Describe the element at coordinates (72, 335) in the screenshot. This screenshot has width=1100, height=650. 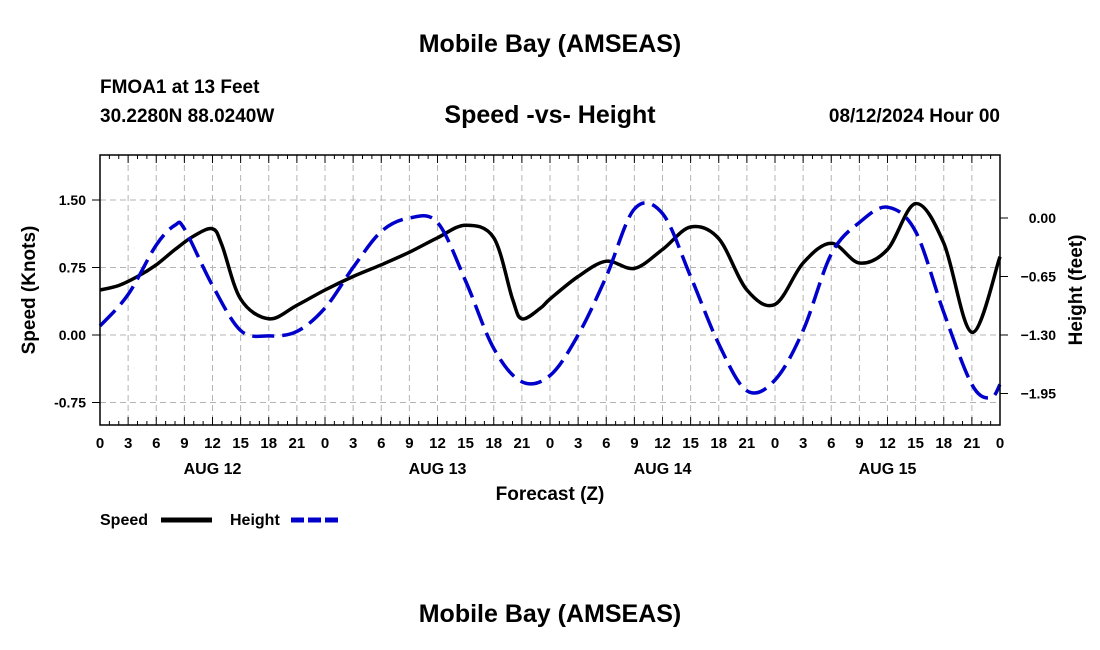
I see `y-tick-label: 0.00` at that location.